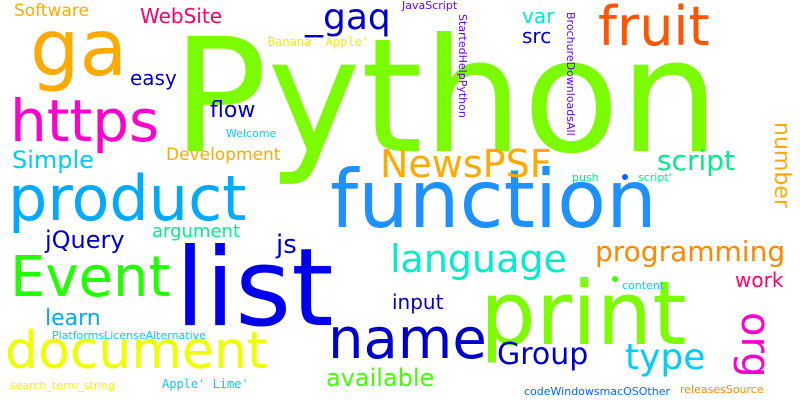 The height and width of the screenshot is (400, 800). What do you see at coordinates (79, 49) in the screenshot?
I see `word-ga: ga` at bounding box center [79, 49].